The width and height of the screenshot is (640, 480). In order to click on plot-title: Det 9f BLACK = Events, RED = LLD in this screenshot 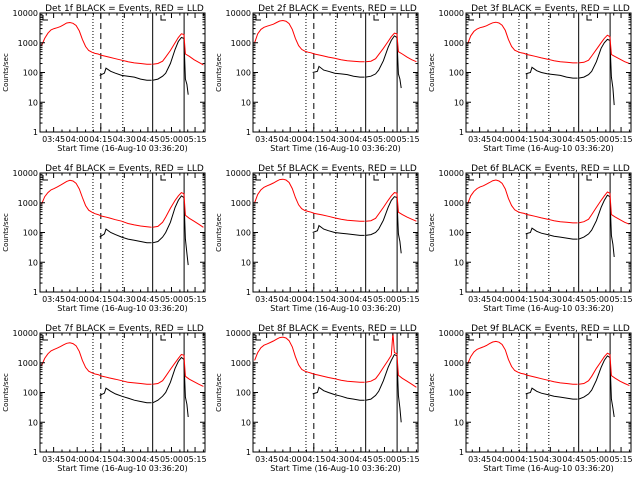, I will do `click(550, 329)`.